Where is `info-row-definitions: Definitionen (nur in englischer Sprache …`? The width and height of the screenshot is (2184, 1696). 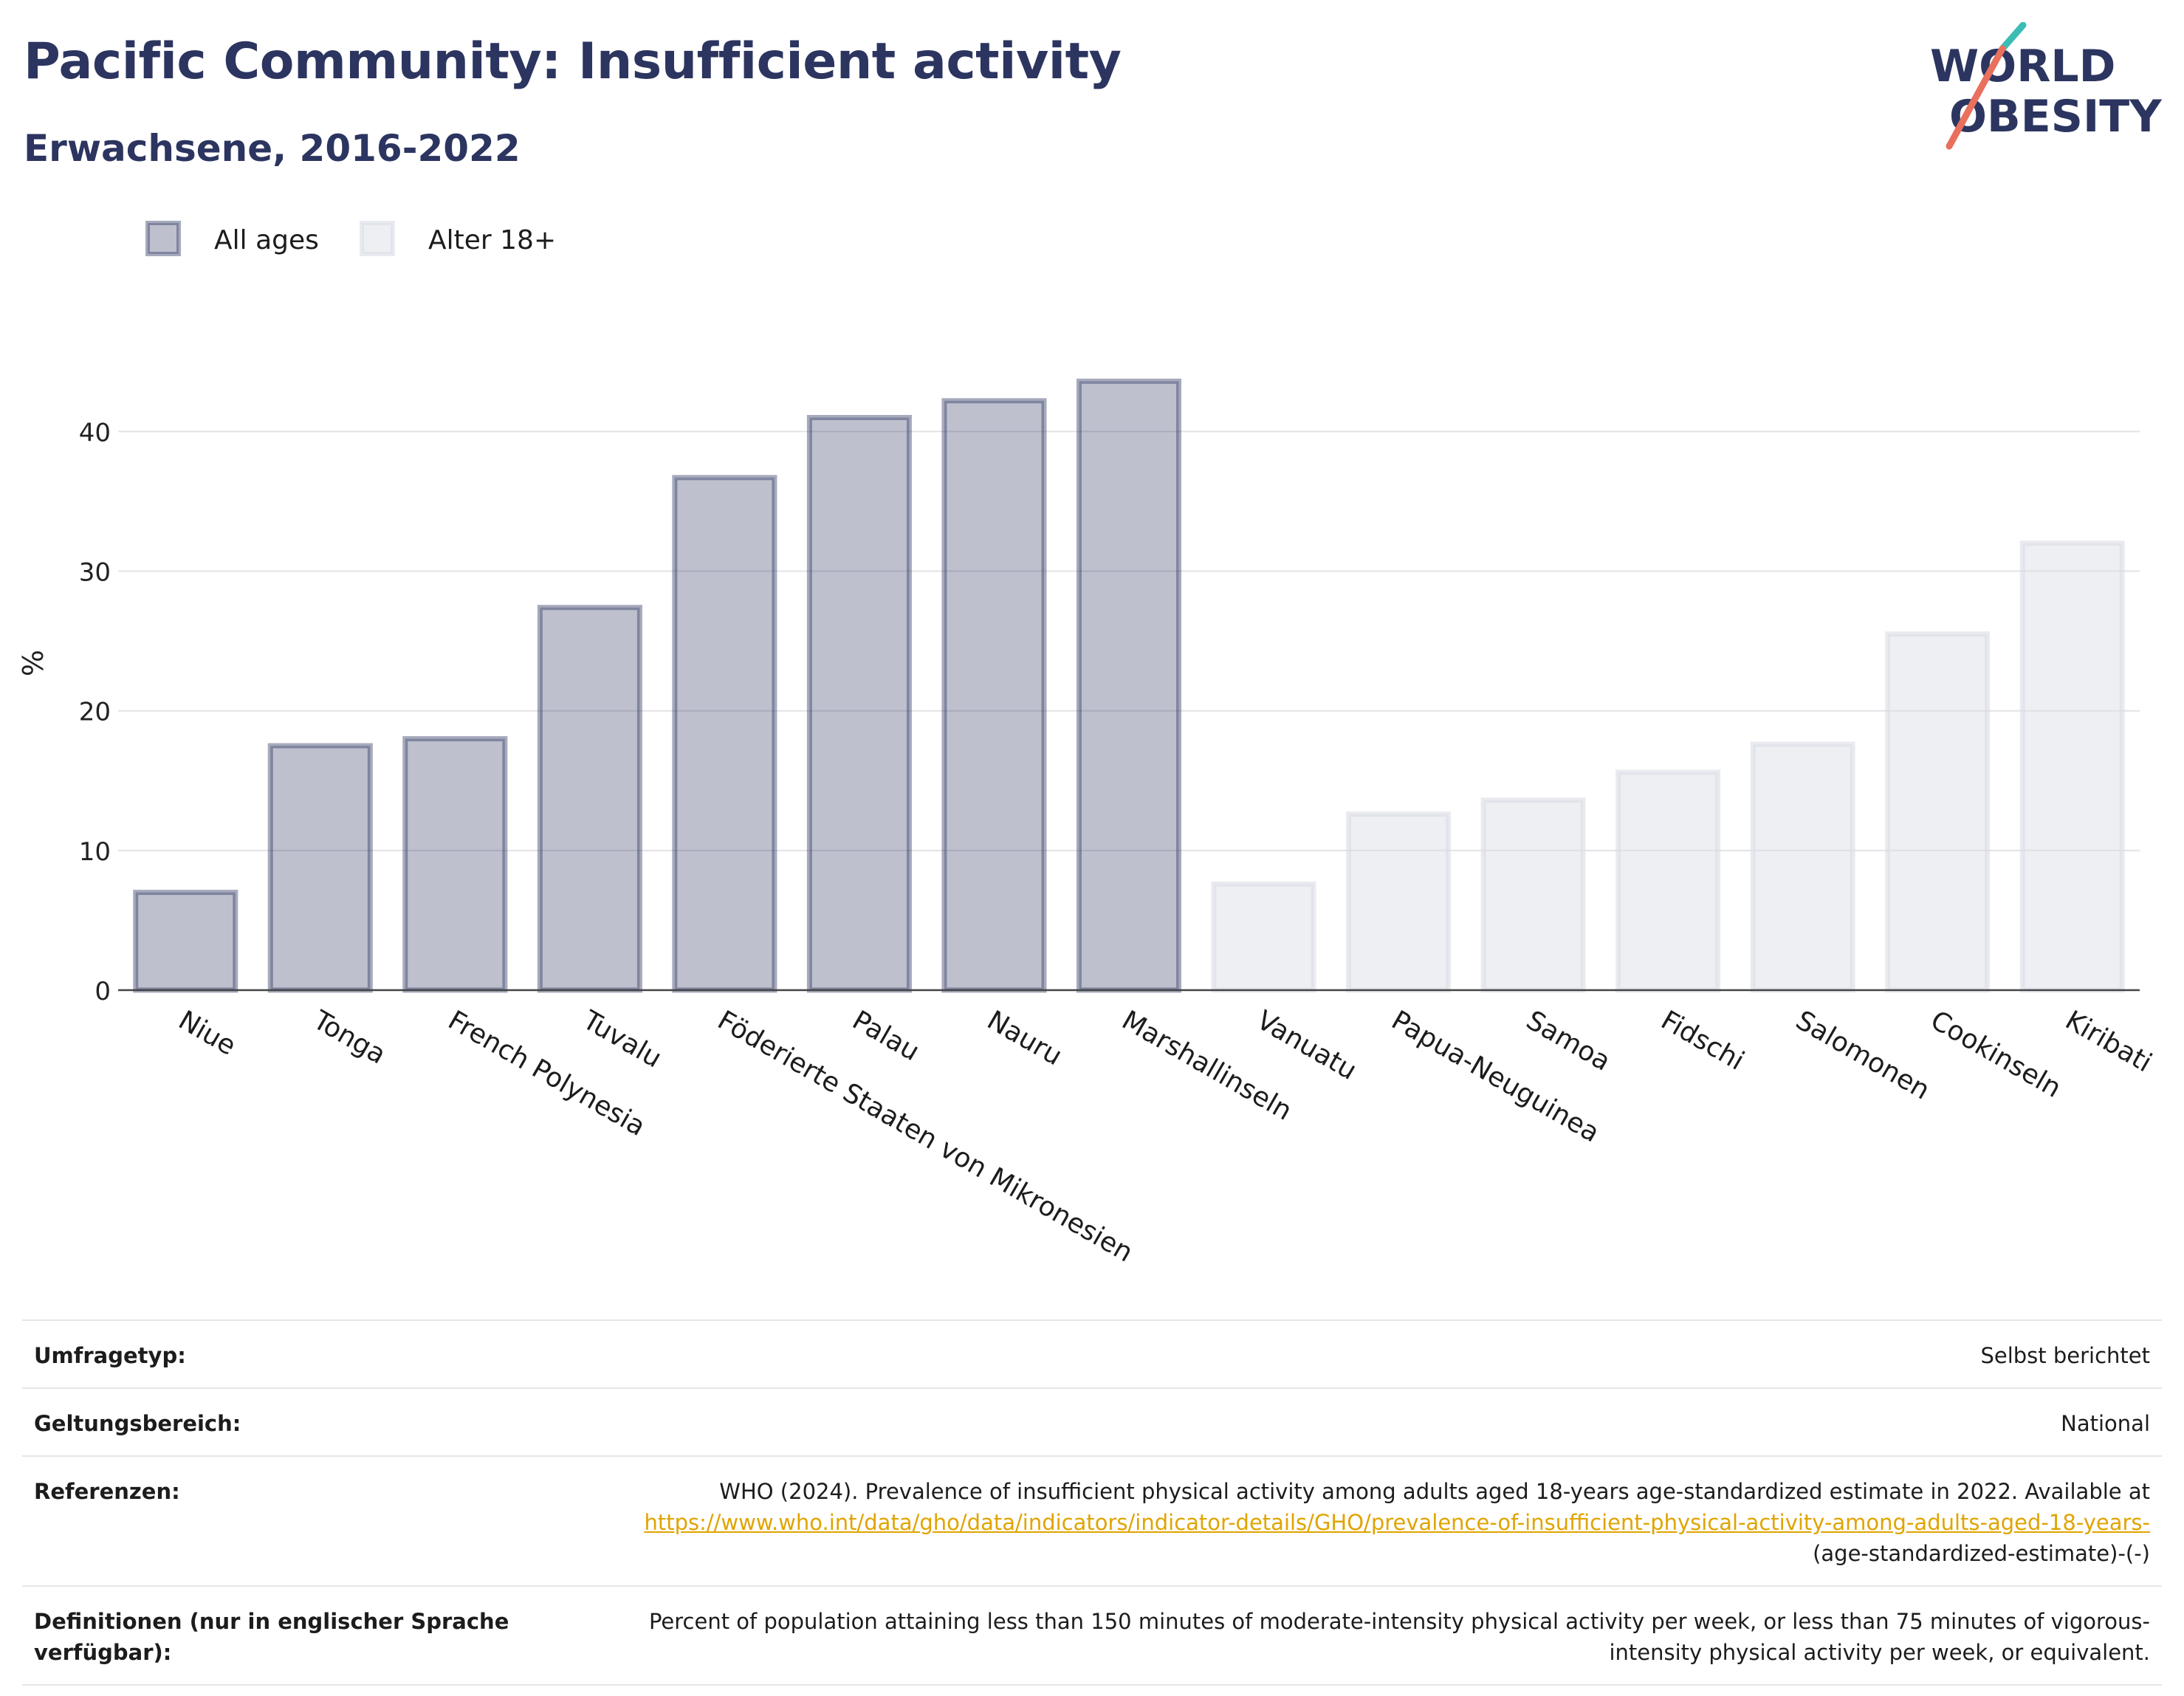
info-row-definitions: Definitionen (nur in englischer Sprache … is located at coordinates (1092, 1636).